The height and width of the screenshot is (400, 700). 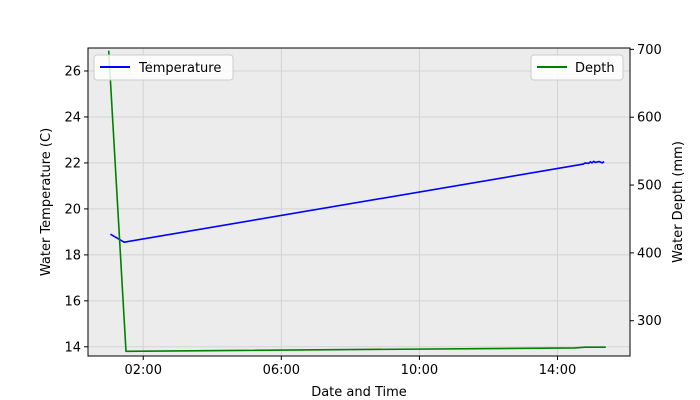 I want to click on y-right-tick-label-4: 700, so click(x=649, y=50).